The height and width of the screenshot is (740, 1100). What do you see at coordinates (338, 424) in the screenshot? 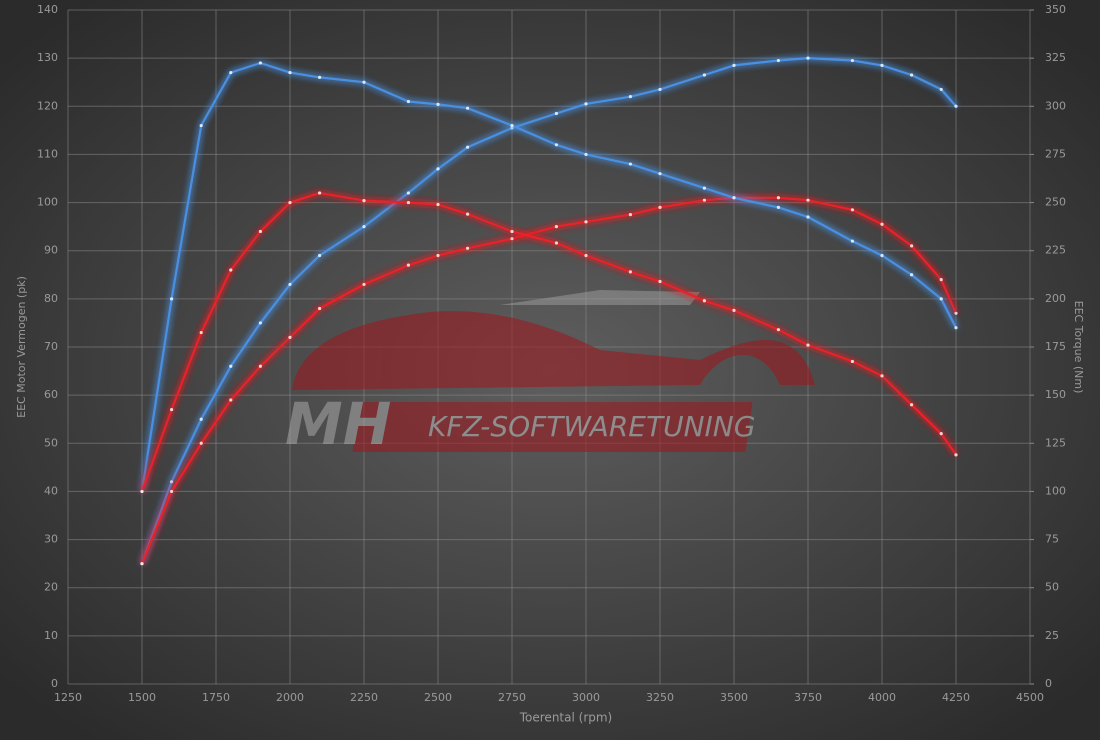
I see `watermark-brand: MH` at bounding box center [338, 424].